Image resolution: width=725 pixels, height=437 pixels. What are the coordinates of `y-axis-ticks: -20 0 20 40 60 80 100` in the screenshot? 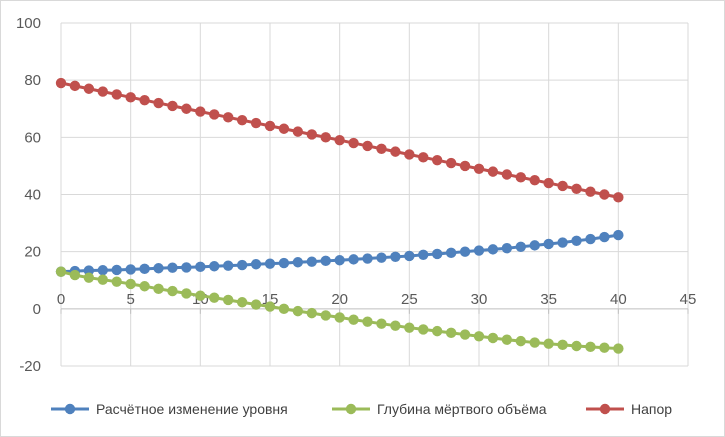 It's located at (28, 195).